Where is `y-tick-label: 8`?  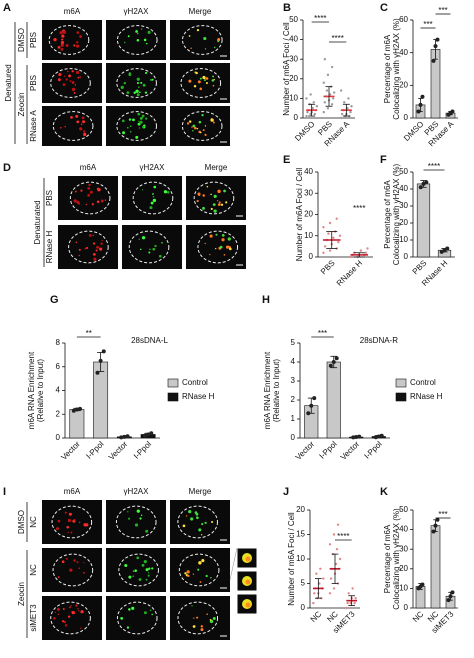 y-tick-label: 8 is located at coordinates (58, 342).